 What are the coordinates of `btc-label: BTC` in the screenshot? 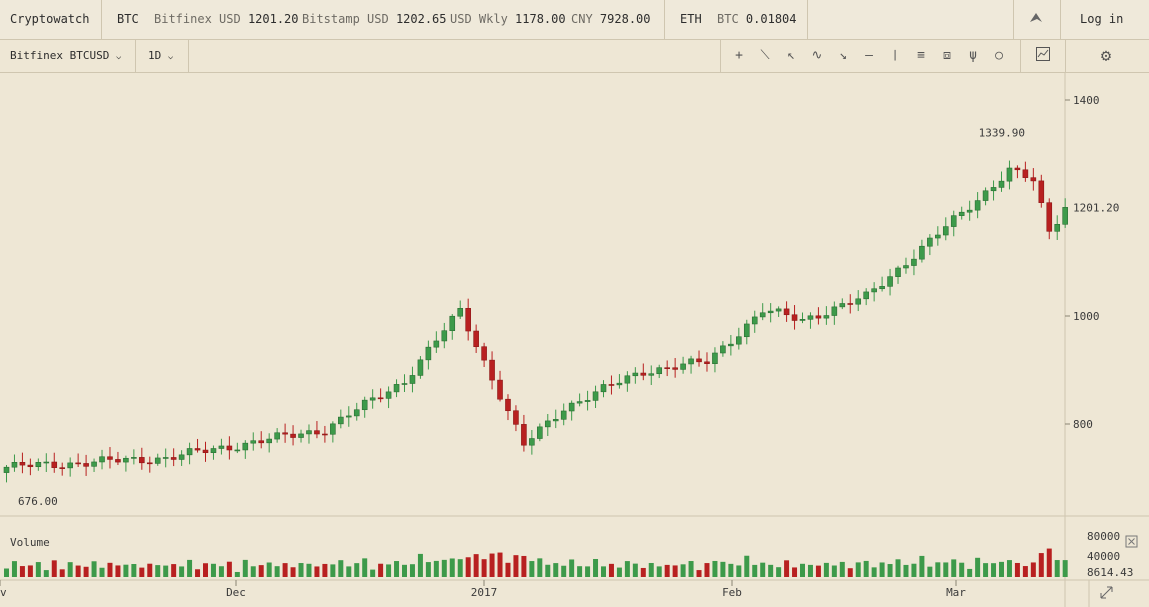 It's located at (128, 19).